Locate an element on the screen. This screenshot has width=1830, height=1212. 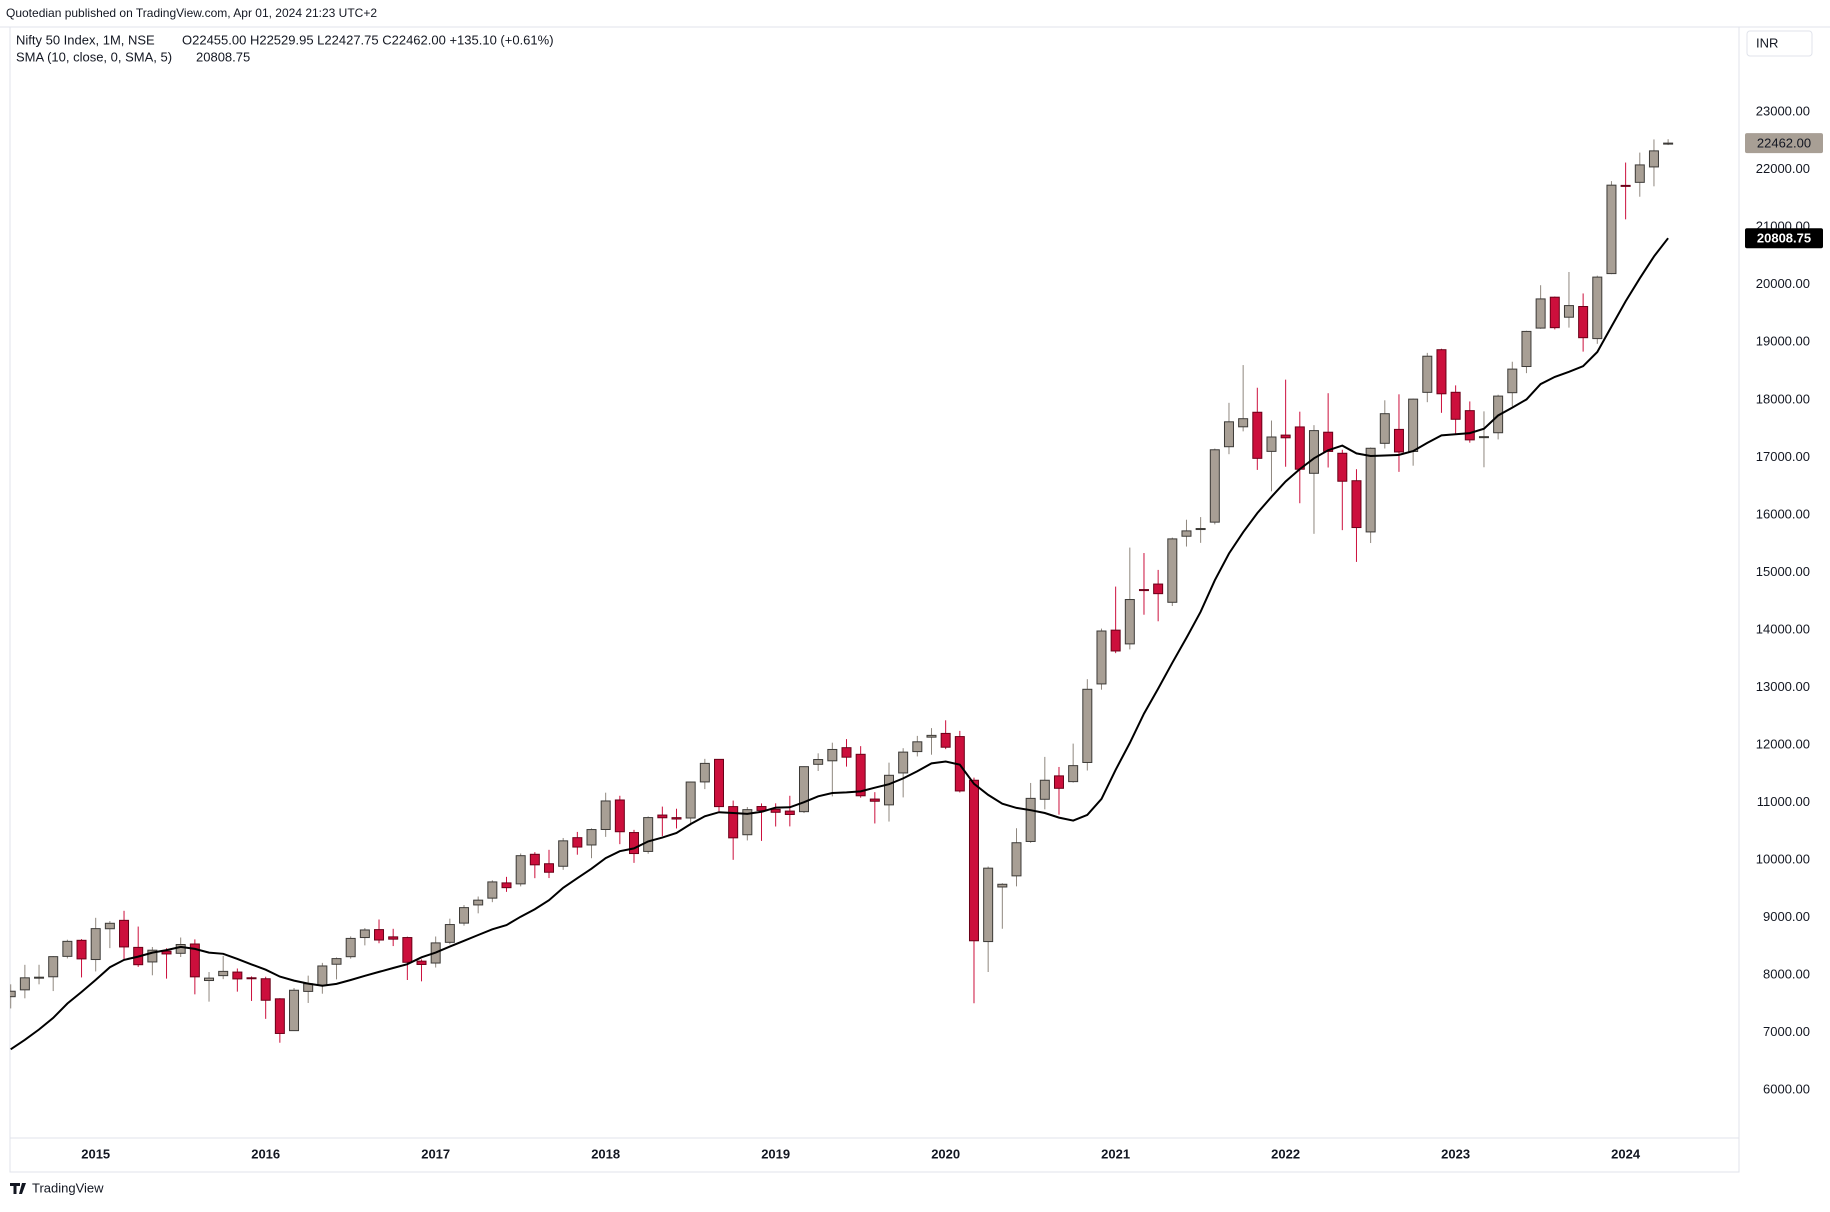
sma-price-tag is located at coordinates (1784, 238).